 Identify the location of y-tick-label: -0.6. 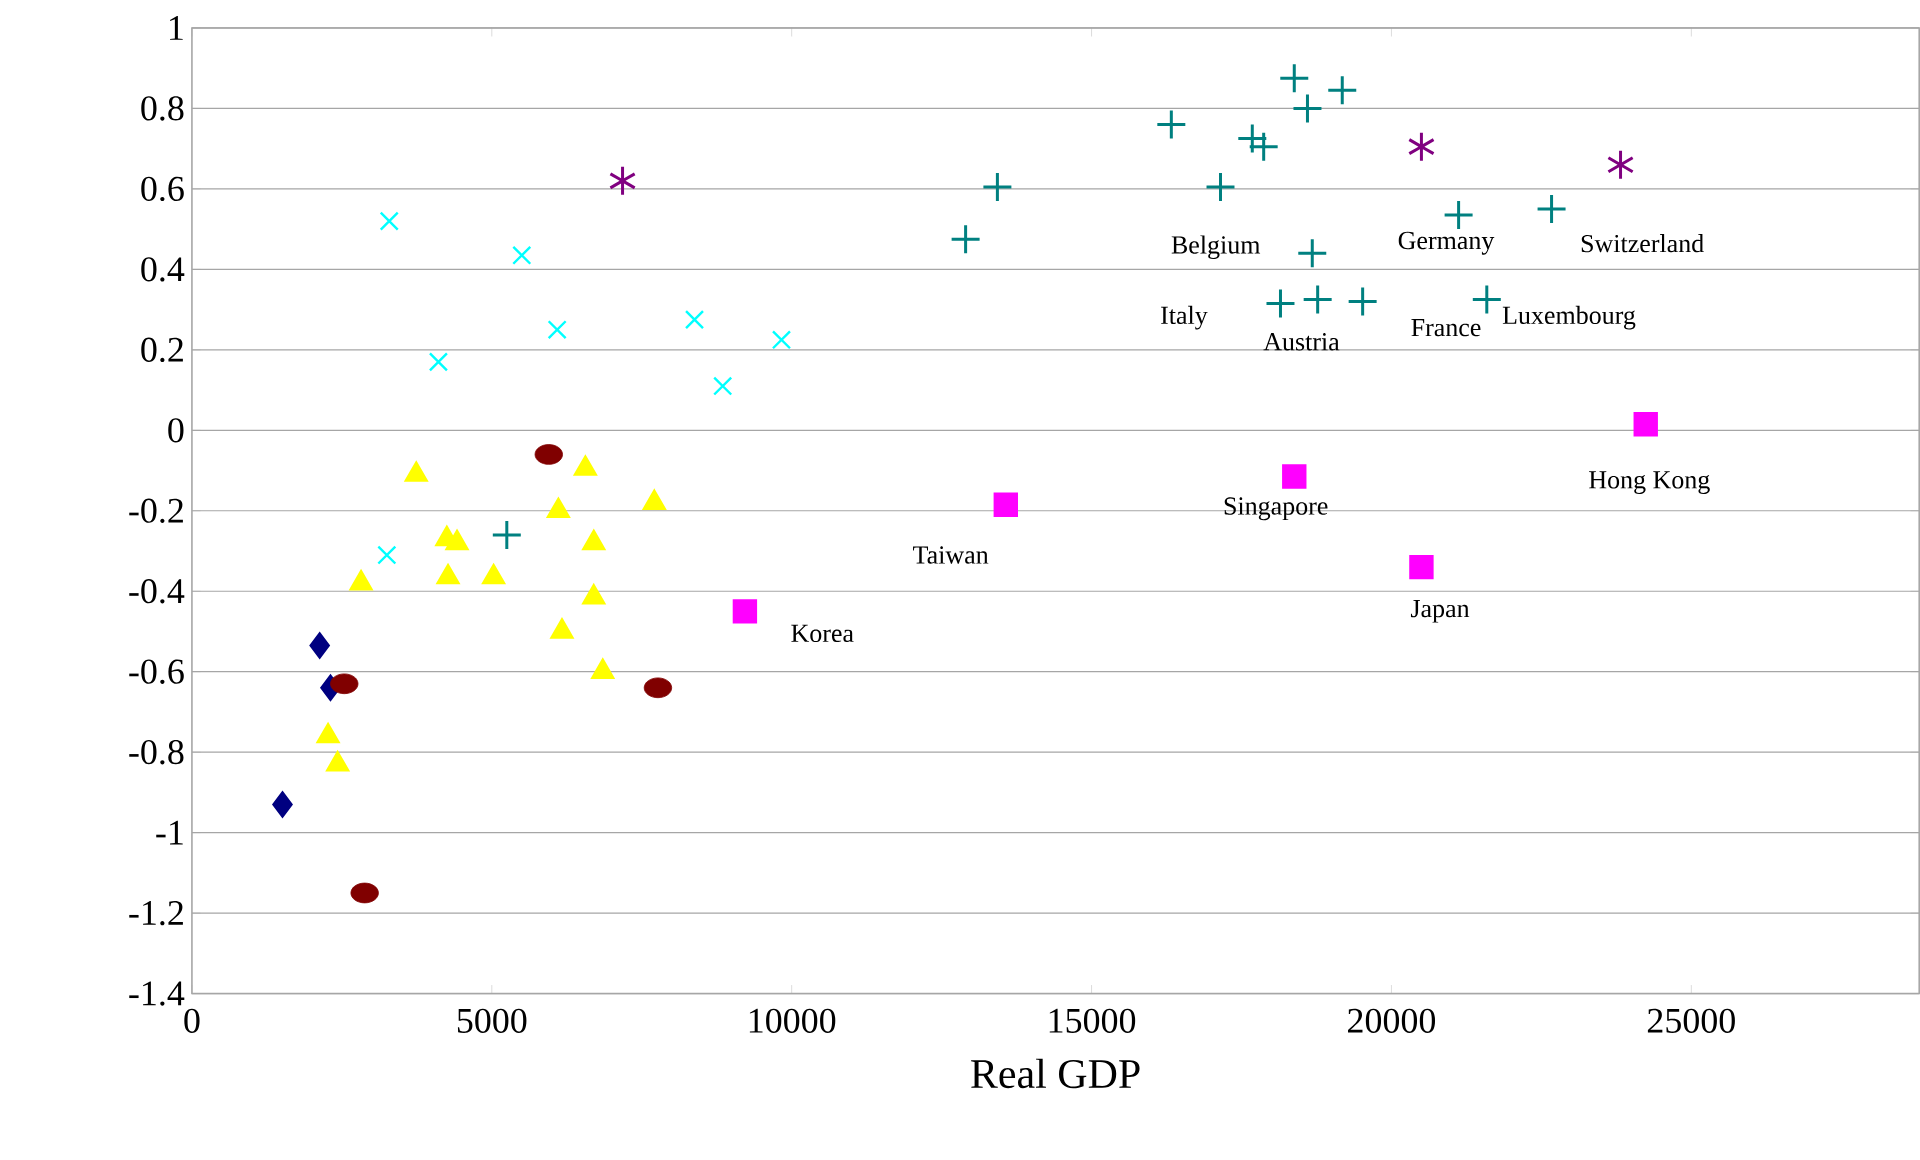
(156, 672).